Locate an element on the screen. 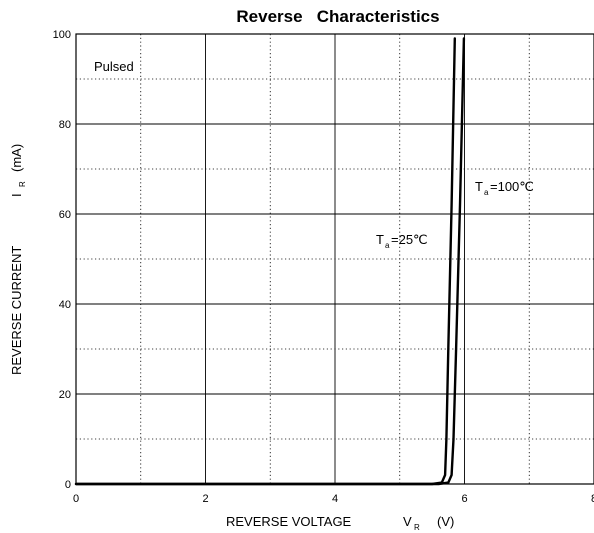 Image resolution: width=594 pixels, height=533 pixels. x-axis-label-subscript: R is located at coordinates (417, 527).